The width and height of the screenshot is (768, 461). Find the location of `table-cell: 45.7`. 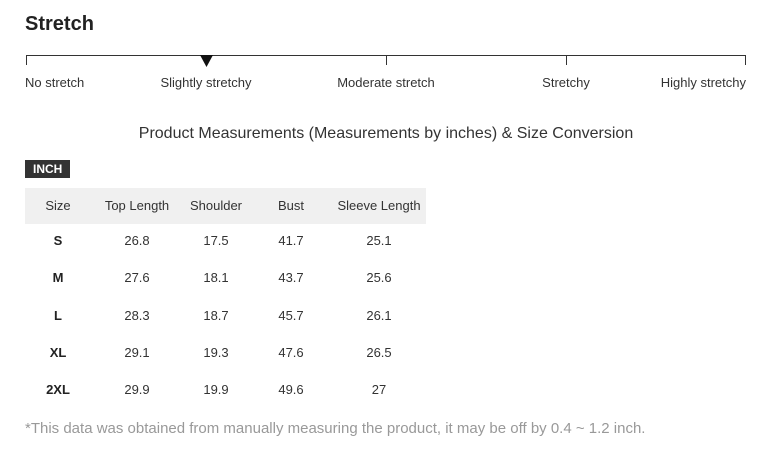

table-cell: 45.7 is located at coordinates (291, 315).